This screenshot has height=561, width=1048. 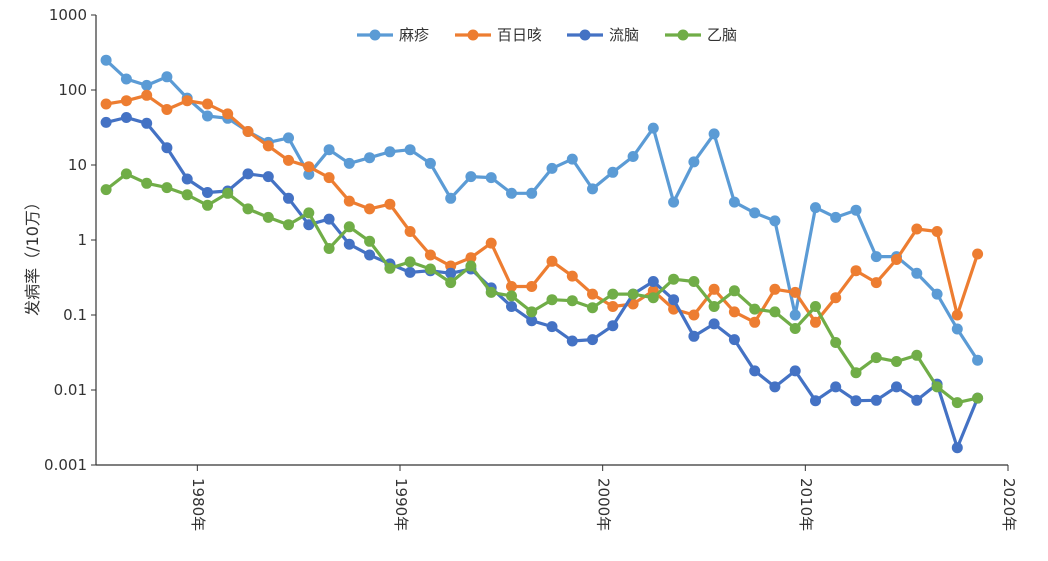 I want to click on legend-label: 乙脑, so click(x=722, y=35).